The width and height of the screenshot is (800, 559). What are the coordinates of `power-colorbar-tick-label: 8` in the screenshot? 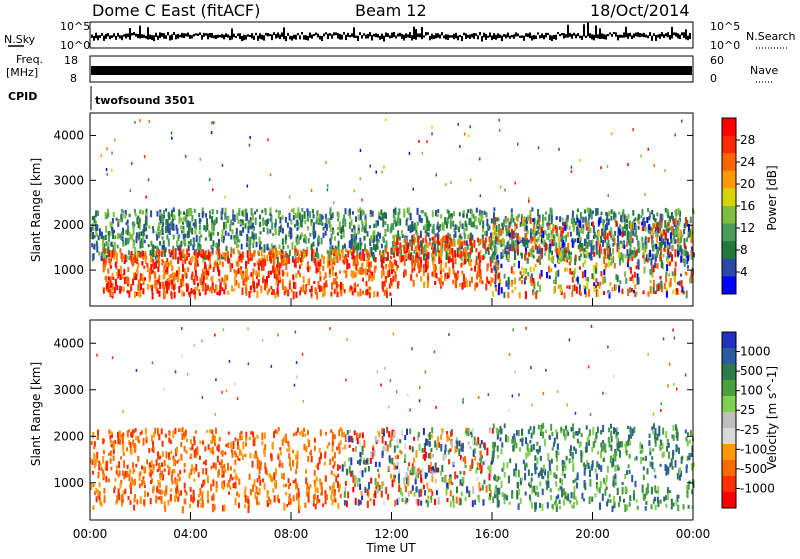 It's located at (744, 250).